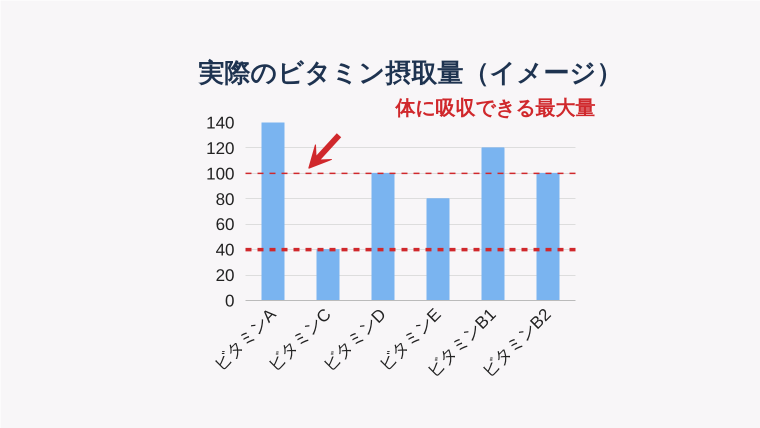 The height and width of the screenshot is (428, 760). What do you see at coordinates (230, 301) in the screenshot?
I see `y-tick-label: 0` at bounding box center [230, 301].